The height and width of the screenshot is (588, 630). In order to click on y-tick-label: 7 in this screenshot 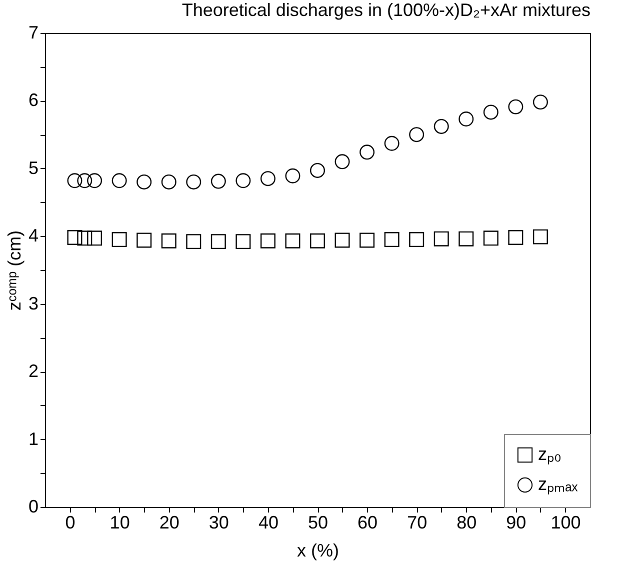, I will do `click(33, 32)`.